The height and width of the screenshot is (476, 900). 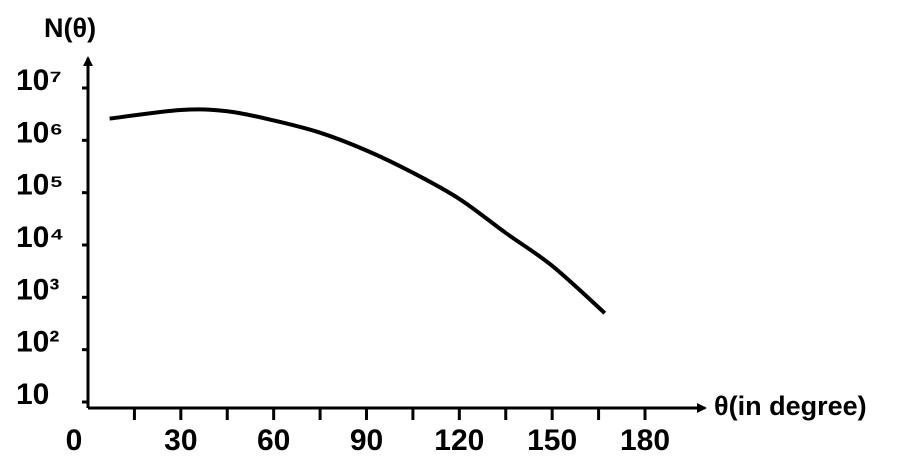 I want to click on y-tick-label: 10², so click(x=37, y=342).